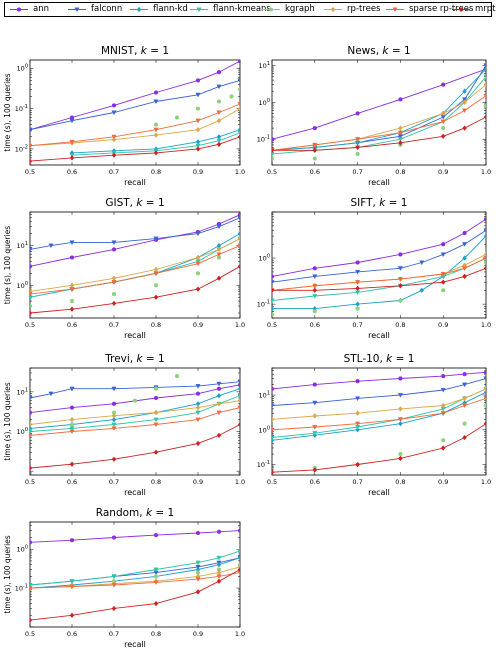 The height and width of the screenshot is (654, 496). Describe the element at coordinates (379, 359) in the screenshot. I see `chart-title: STL-10, k = 1` at that location.